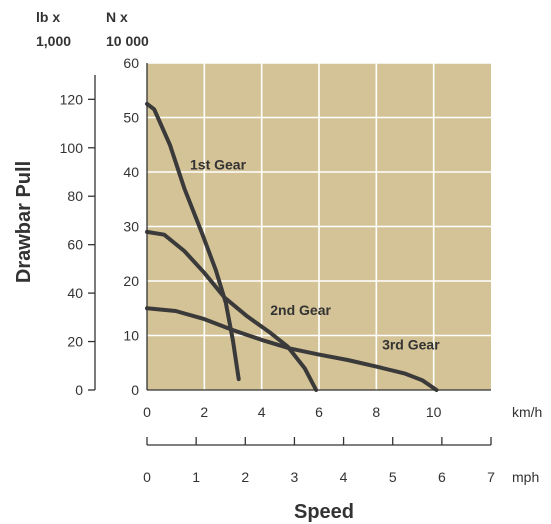 The width and height of the screenshot is (551, 524). Describe the element at coordinates (79, 390) in the screenshot. I see `y-lb-tick-label: 0` at that location.